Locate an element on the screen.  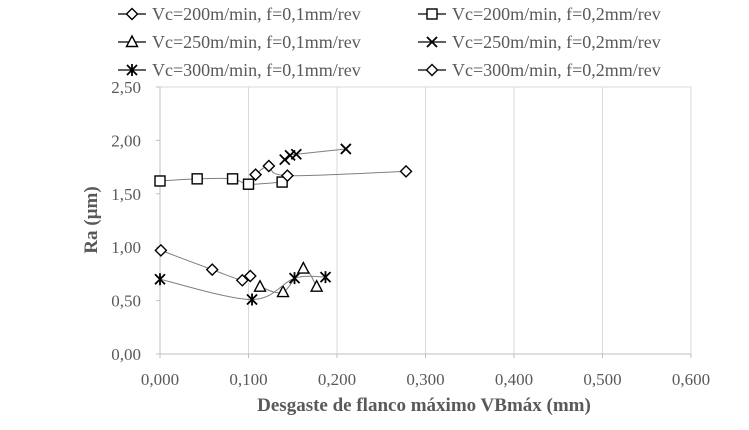
x-tick-label: 0,300 is located at coordinates (425, 379).